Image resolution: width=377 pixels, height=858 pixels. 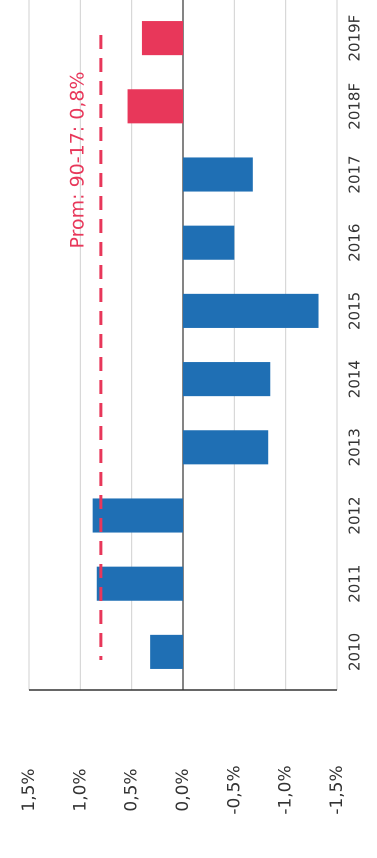 What do you see at coordinates (183, 789) in the screenshot?
I see `y-tick-label: 0,0%` at bounding box center [183, 789].